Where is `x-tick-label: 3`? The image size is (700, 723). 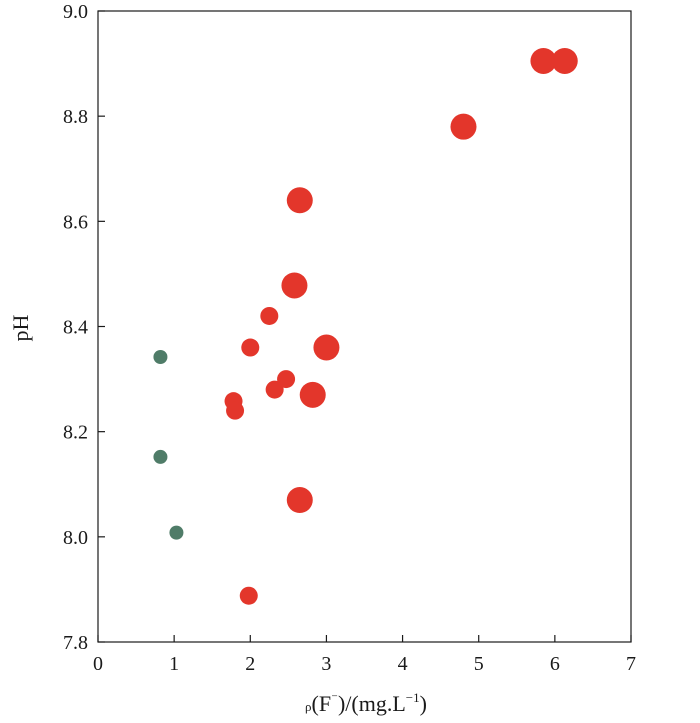
x-tick-label: 3 is located at coordinates (326, 664).